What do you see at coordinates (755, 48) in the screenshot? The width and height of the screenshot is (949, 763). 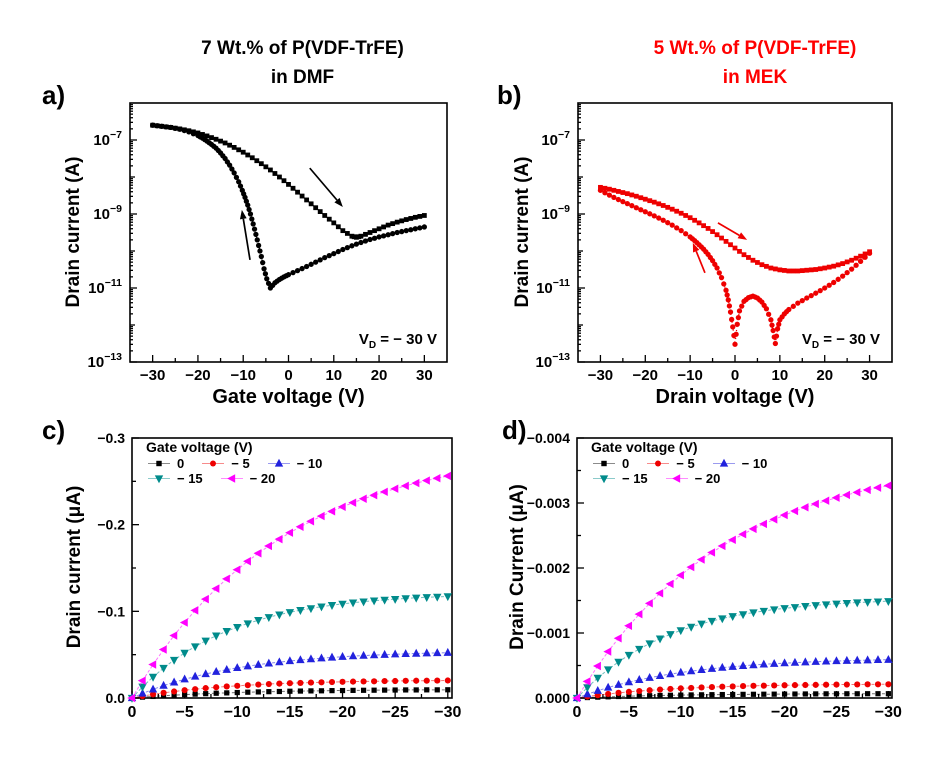 I see `panel-b-title-line1: 5 Wt.% of P(VDF-TrFE)` at bounding box center [755, 48].